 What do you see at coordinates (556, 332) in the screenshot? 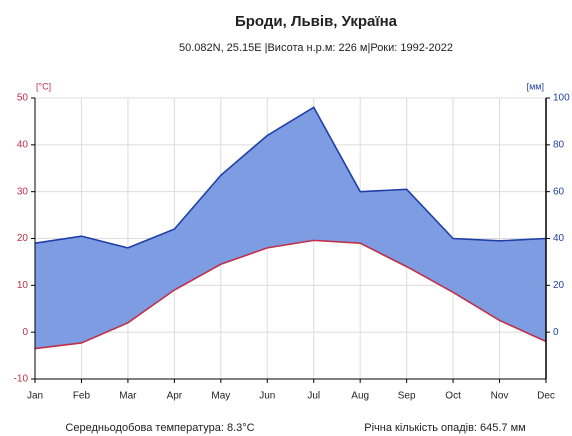
I see `y2-tick-label: 0` at bounding box center [556, 332].